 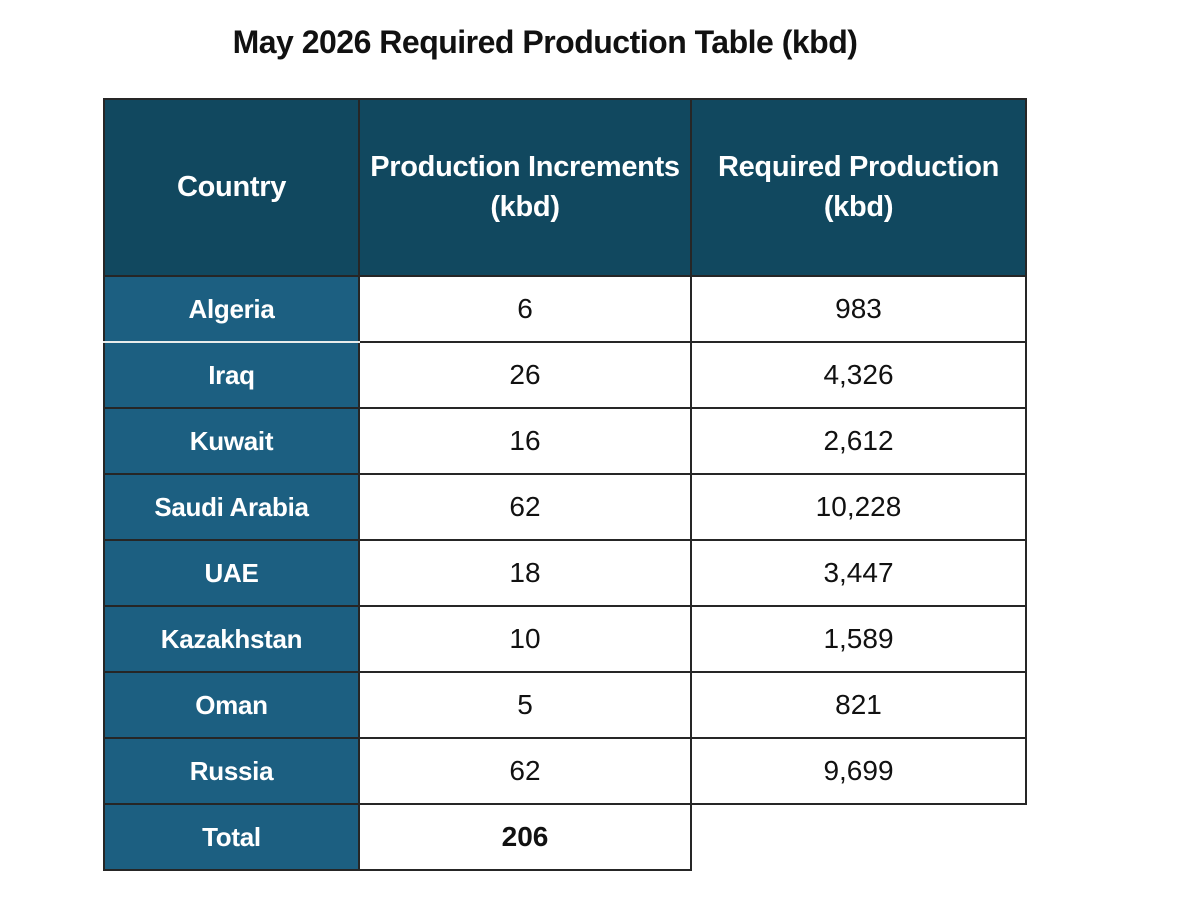 What do you see at coordinates (858, 187) in the screenshot?
I see `header-required-production: Required Production (kbd)` at bounding box center [858, 187].